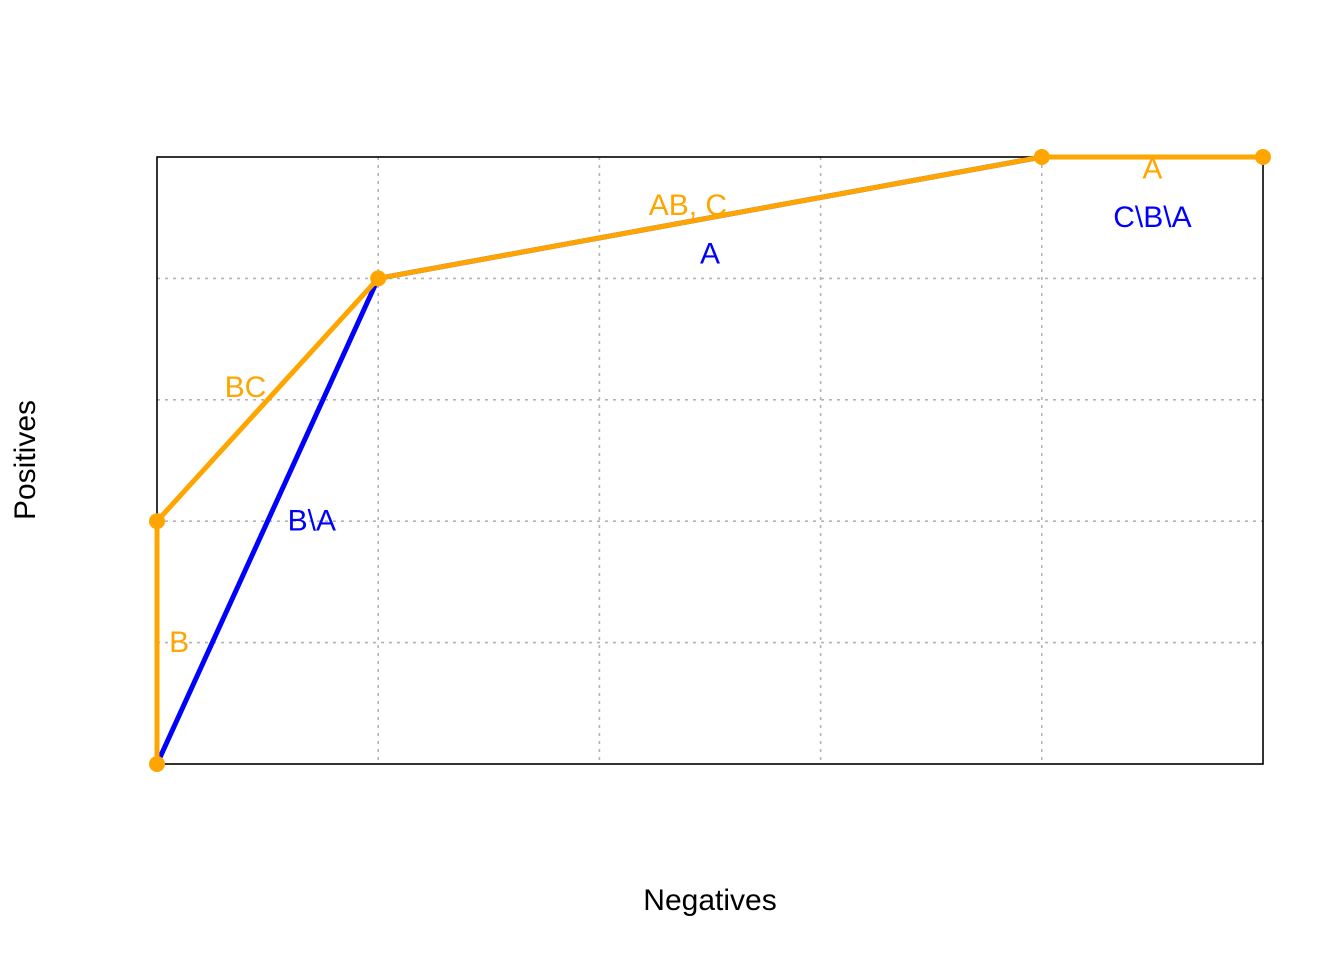 The image size is (1344, 960). Describe the element at coordinates (1152, 217) in the screenshot. I see `annotation-label: C\B\A` at that location.